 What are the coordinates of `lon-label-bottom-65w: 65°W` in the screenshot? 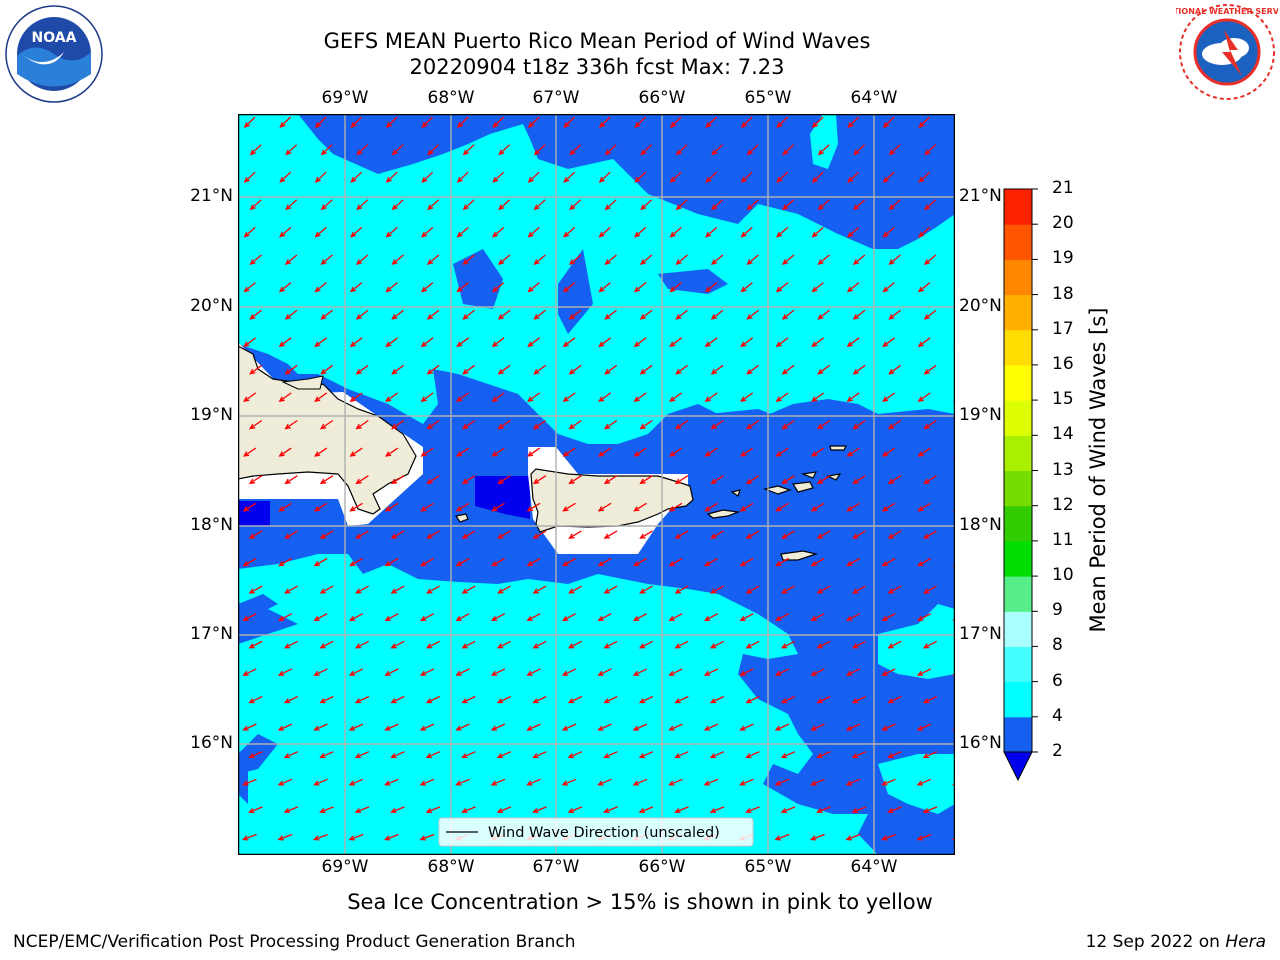 It's located at (768, 867).